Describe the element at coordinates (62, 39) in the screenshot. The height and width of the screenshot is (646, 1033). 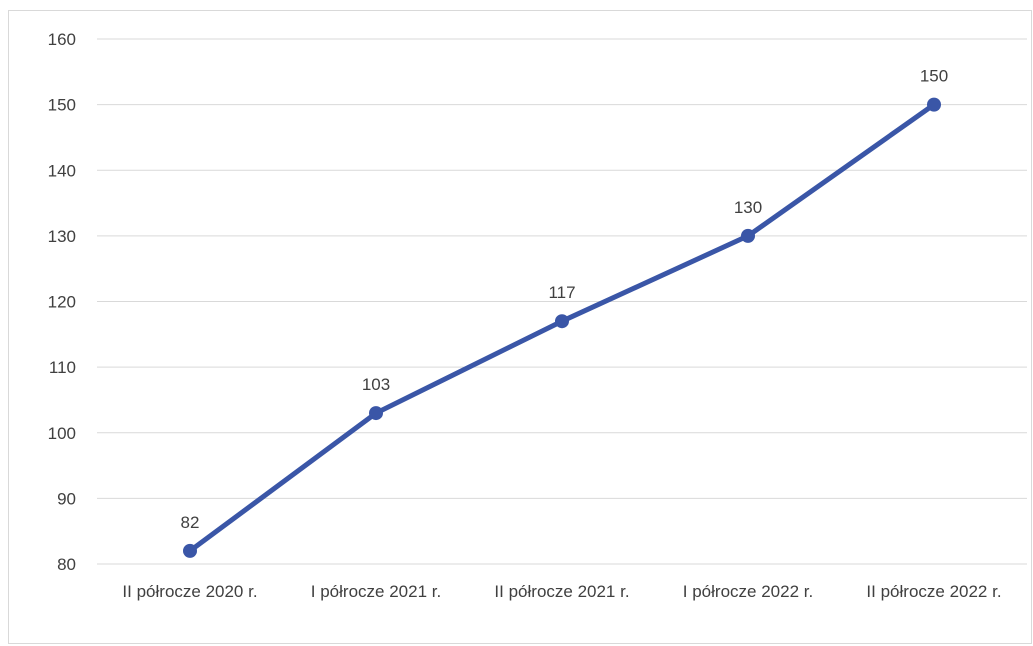
I see `y-tick-label-160: 160` at that location.